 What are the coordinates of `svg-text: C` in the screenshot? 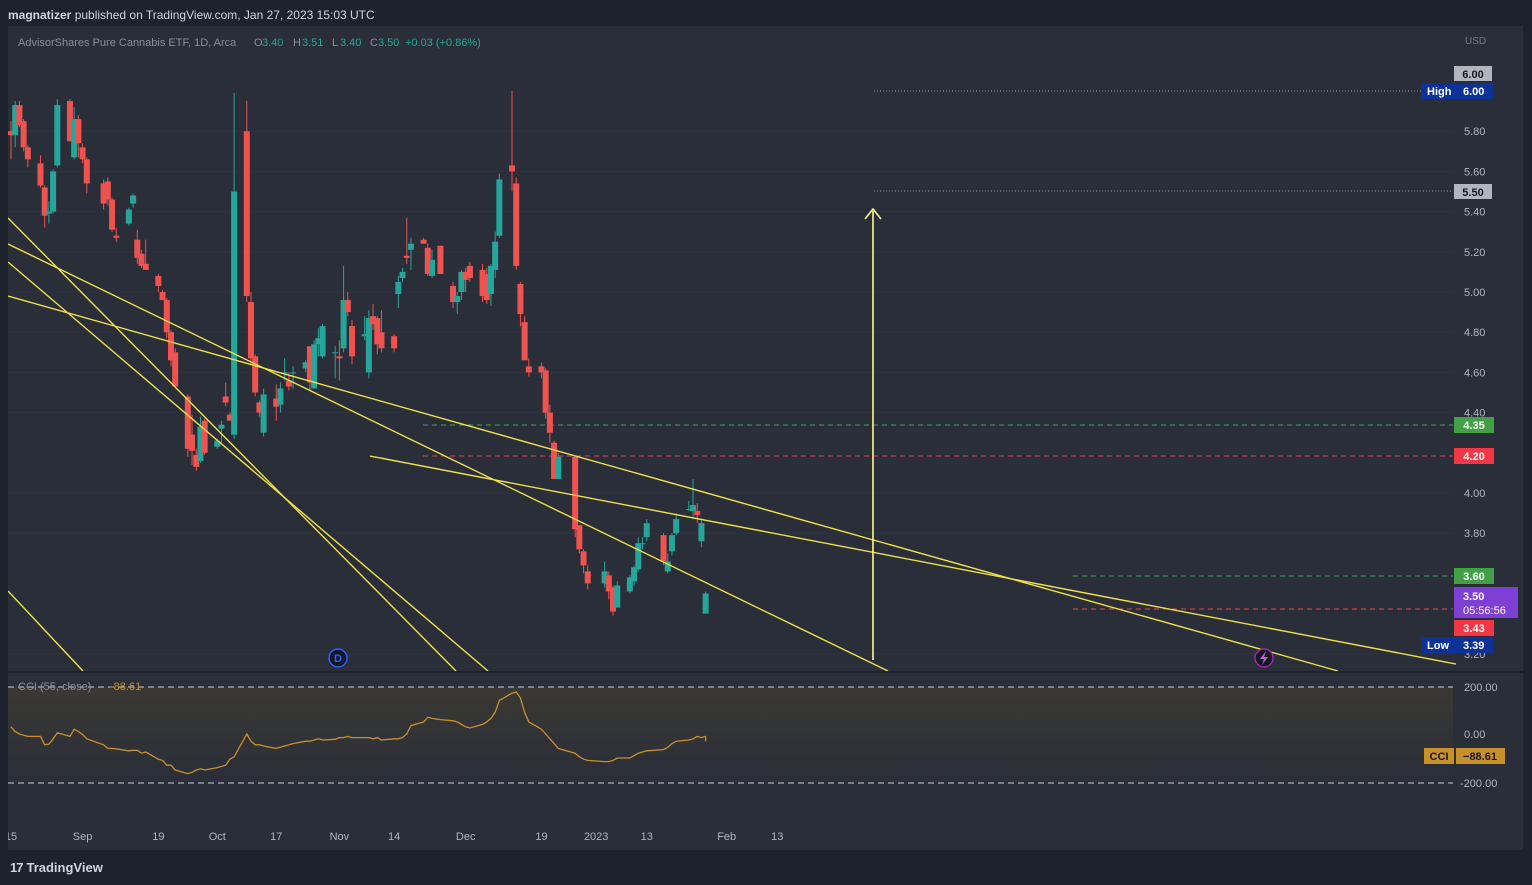 It's located at (374, 43).